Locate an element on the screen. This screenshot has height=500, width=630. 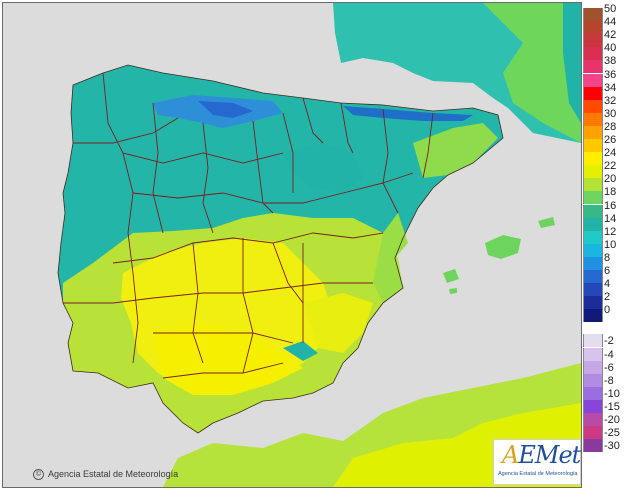
legend-label: -30 is located at coordinates (612, 446).